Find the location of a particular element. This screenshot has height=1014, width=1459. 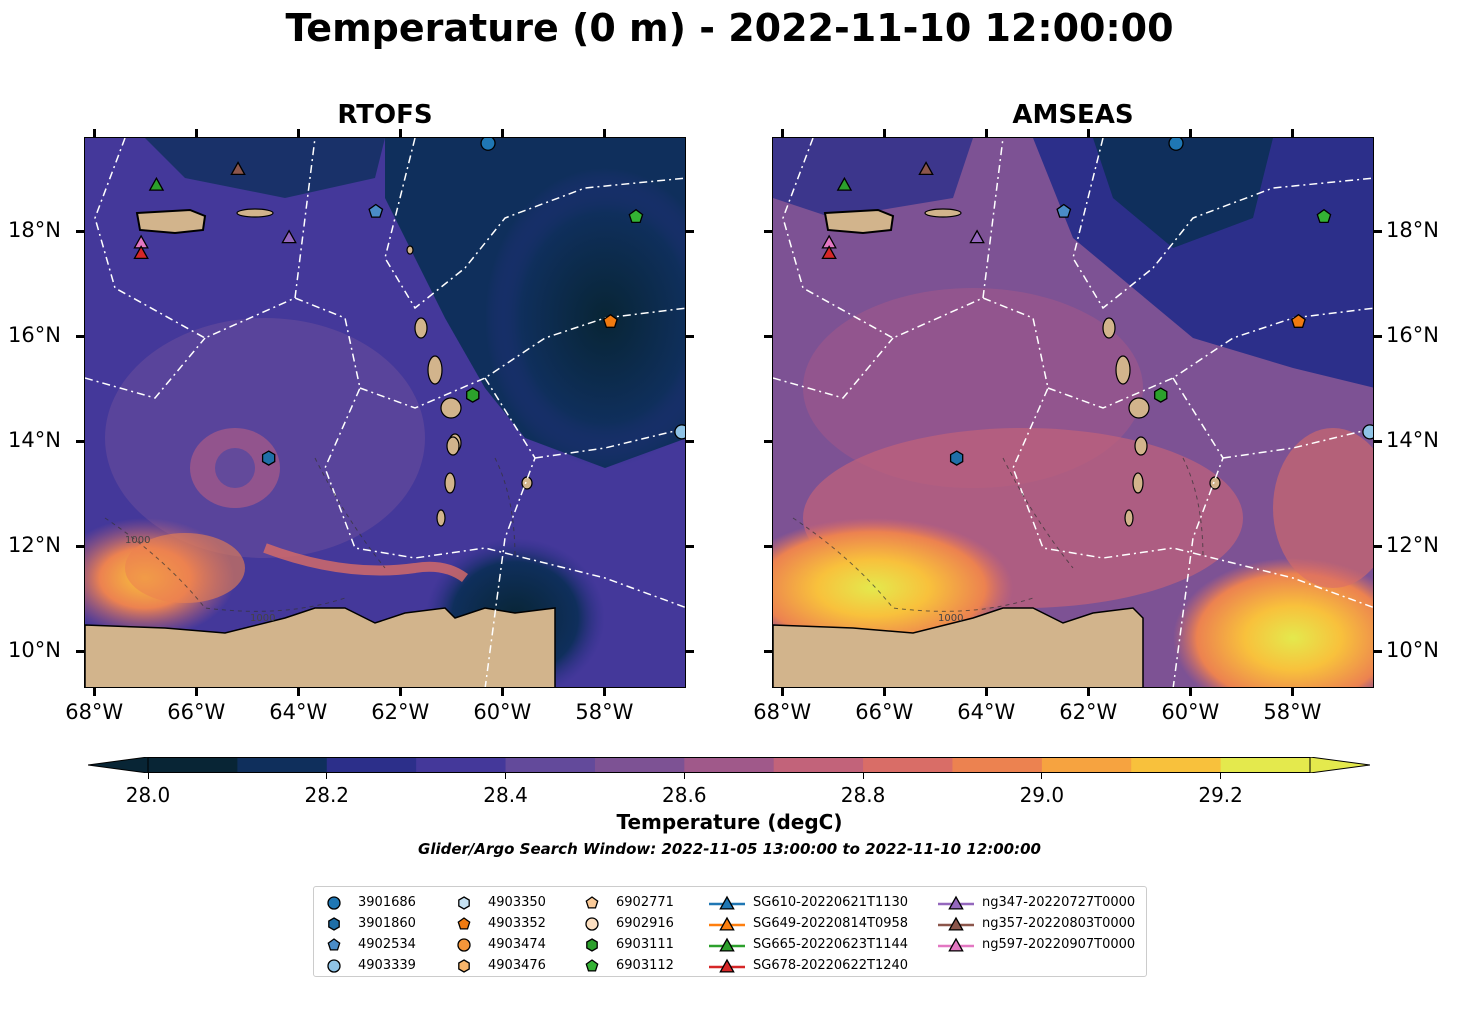

colorbar-extend-max is located at coordinates (1340, 765).